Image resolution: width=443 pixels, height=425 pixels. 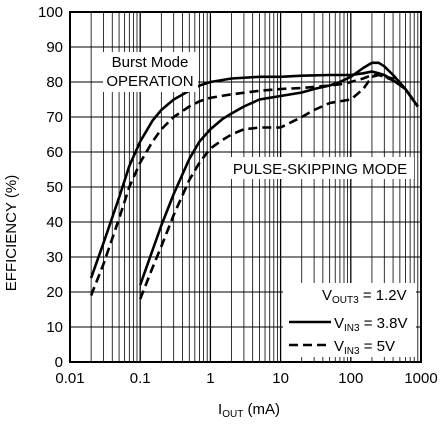 What do you see at coordinates (54, 257) in the screenshot?
I see `y-tick-label: 30` at bounding box center [54, 257].